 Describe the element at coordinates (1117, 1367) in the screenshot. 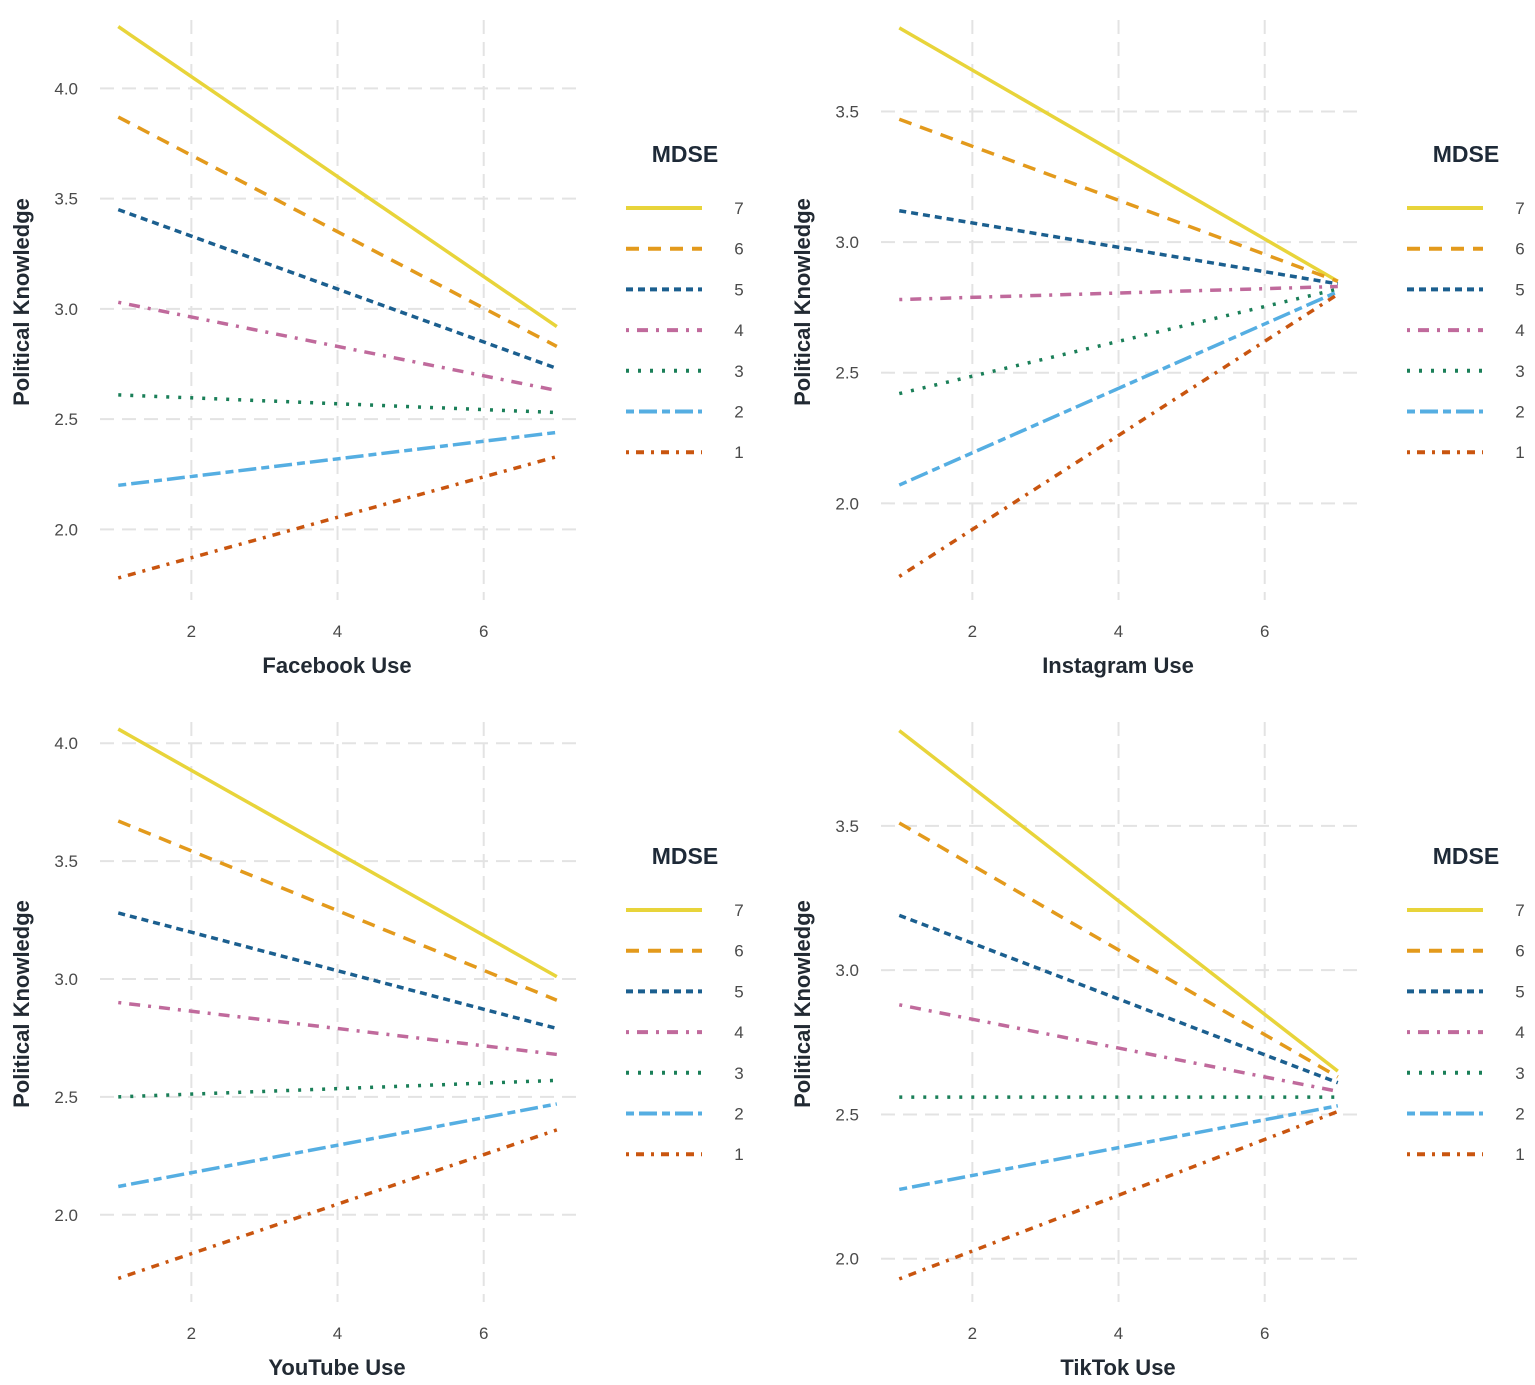

I see `x-axis-title: TikTok Use` at that location.